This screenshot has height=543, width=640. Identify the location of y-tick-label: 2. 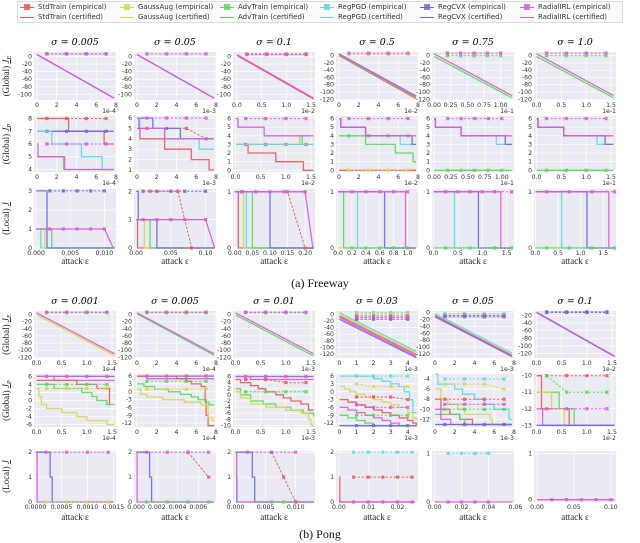
(428, 153).